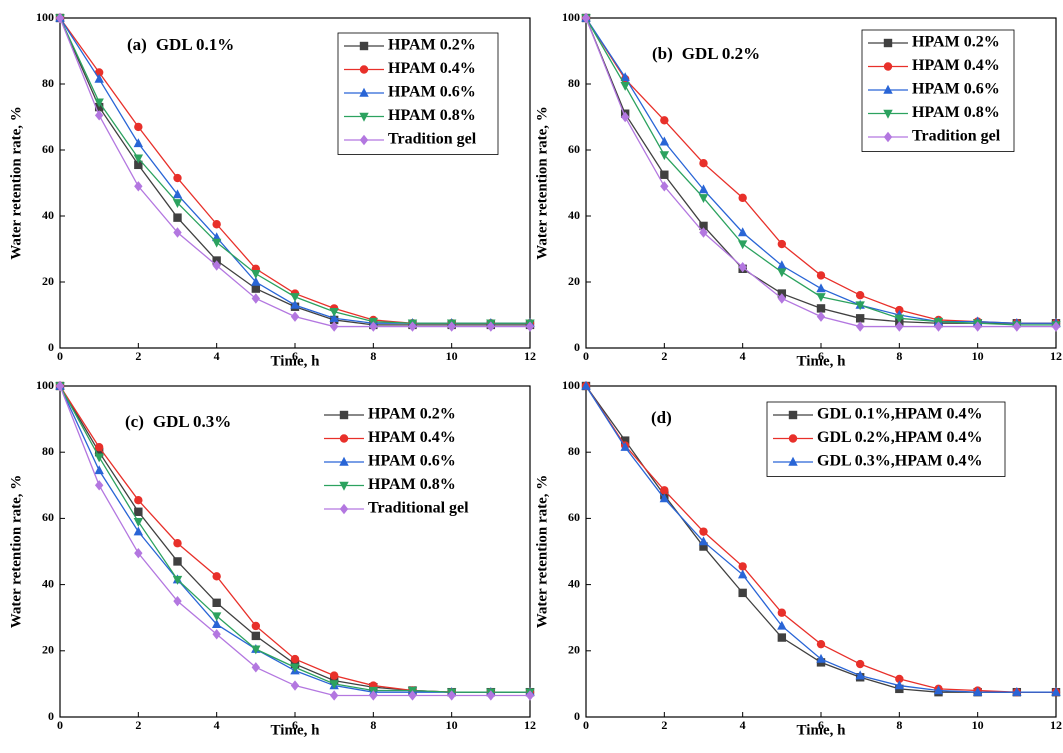 This screenshot has height=753, width=1063. I want to click on legend-label: GDL 0.2%,HPAM 0.4%, so click(899, 437).